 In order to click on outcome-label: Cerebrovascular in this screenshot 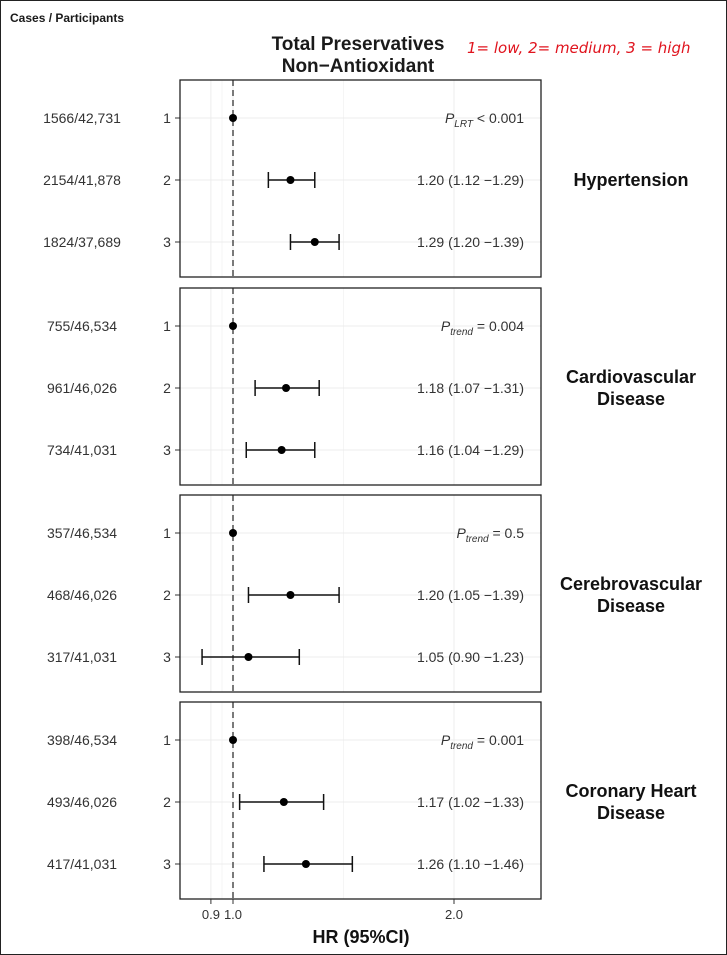, I will do `click(631, 584)`.